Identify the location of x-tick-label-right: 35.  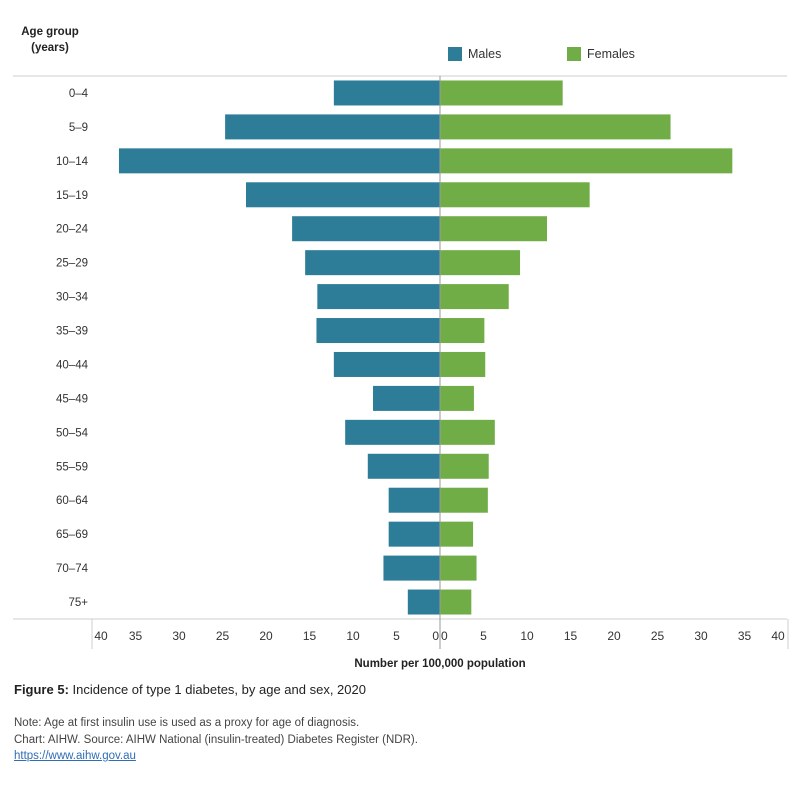
(745, 636).